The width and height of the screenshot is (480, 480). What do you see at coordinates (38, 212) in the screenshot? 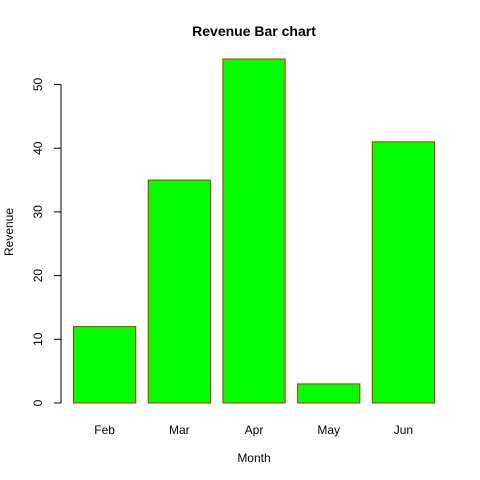
I see `y-tick-label-30: 30` at bounding box center [38, 212].